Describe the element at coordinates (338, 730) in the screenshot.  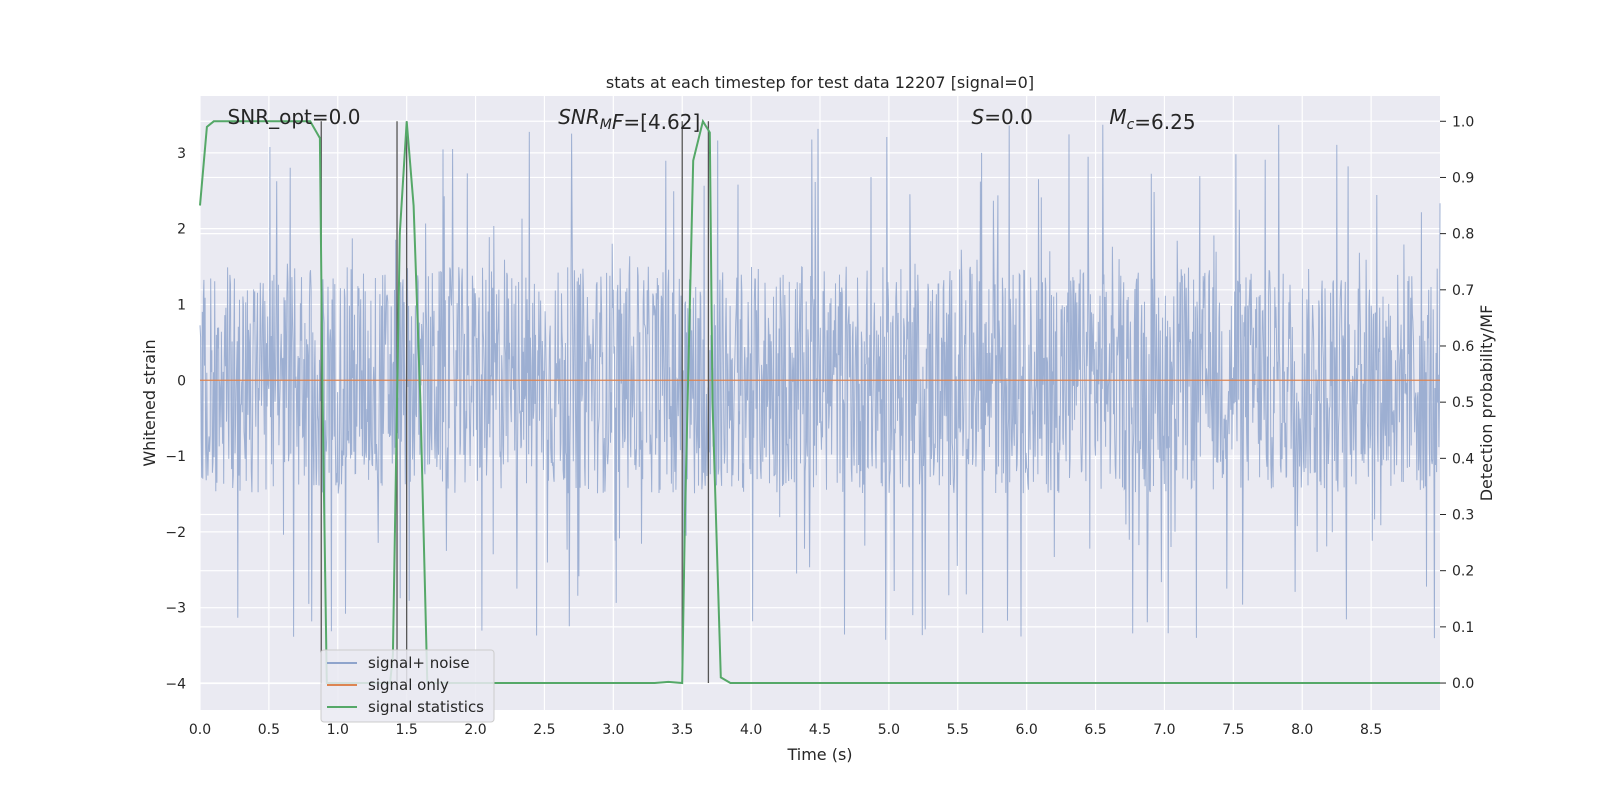
I see `x-tick-label: 1.0` at that location.